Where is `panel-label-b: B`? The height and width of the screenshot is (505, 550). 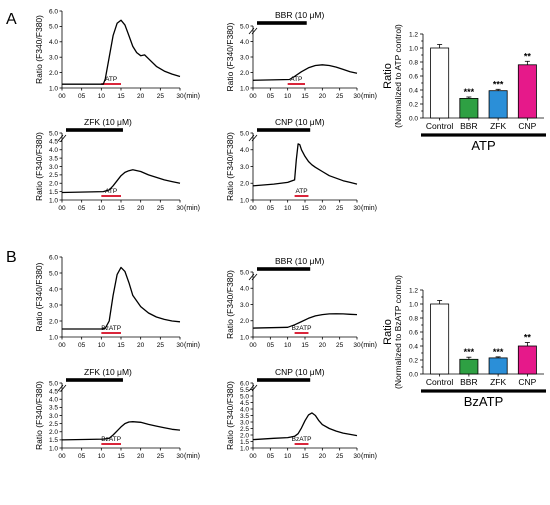 panel-label-b: B is located at coordinates (11, 257).